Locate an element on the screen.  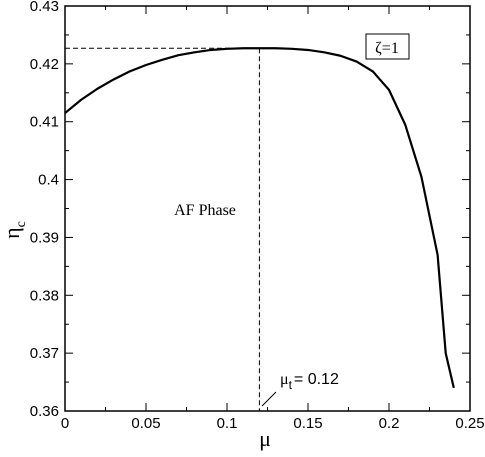
region-label: AF Phase is located at coordinates (205, 210).